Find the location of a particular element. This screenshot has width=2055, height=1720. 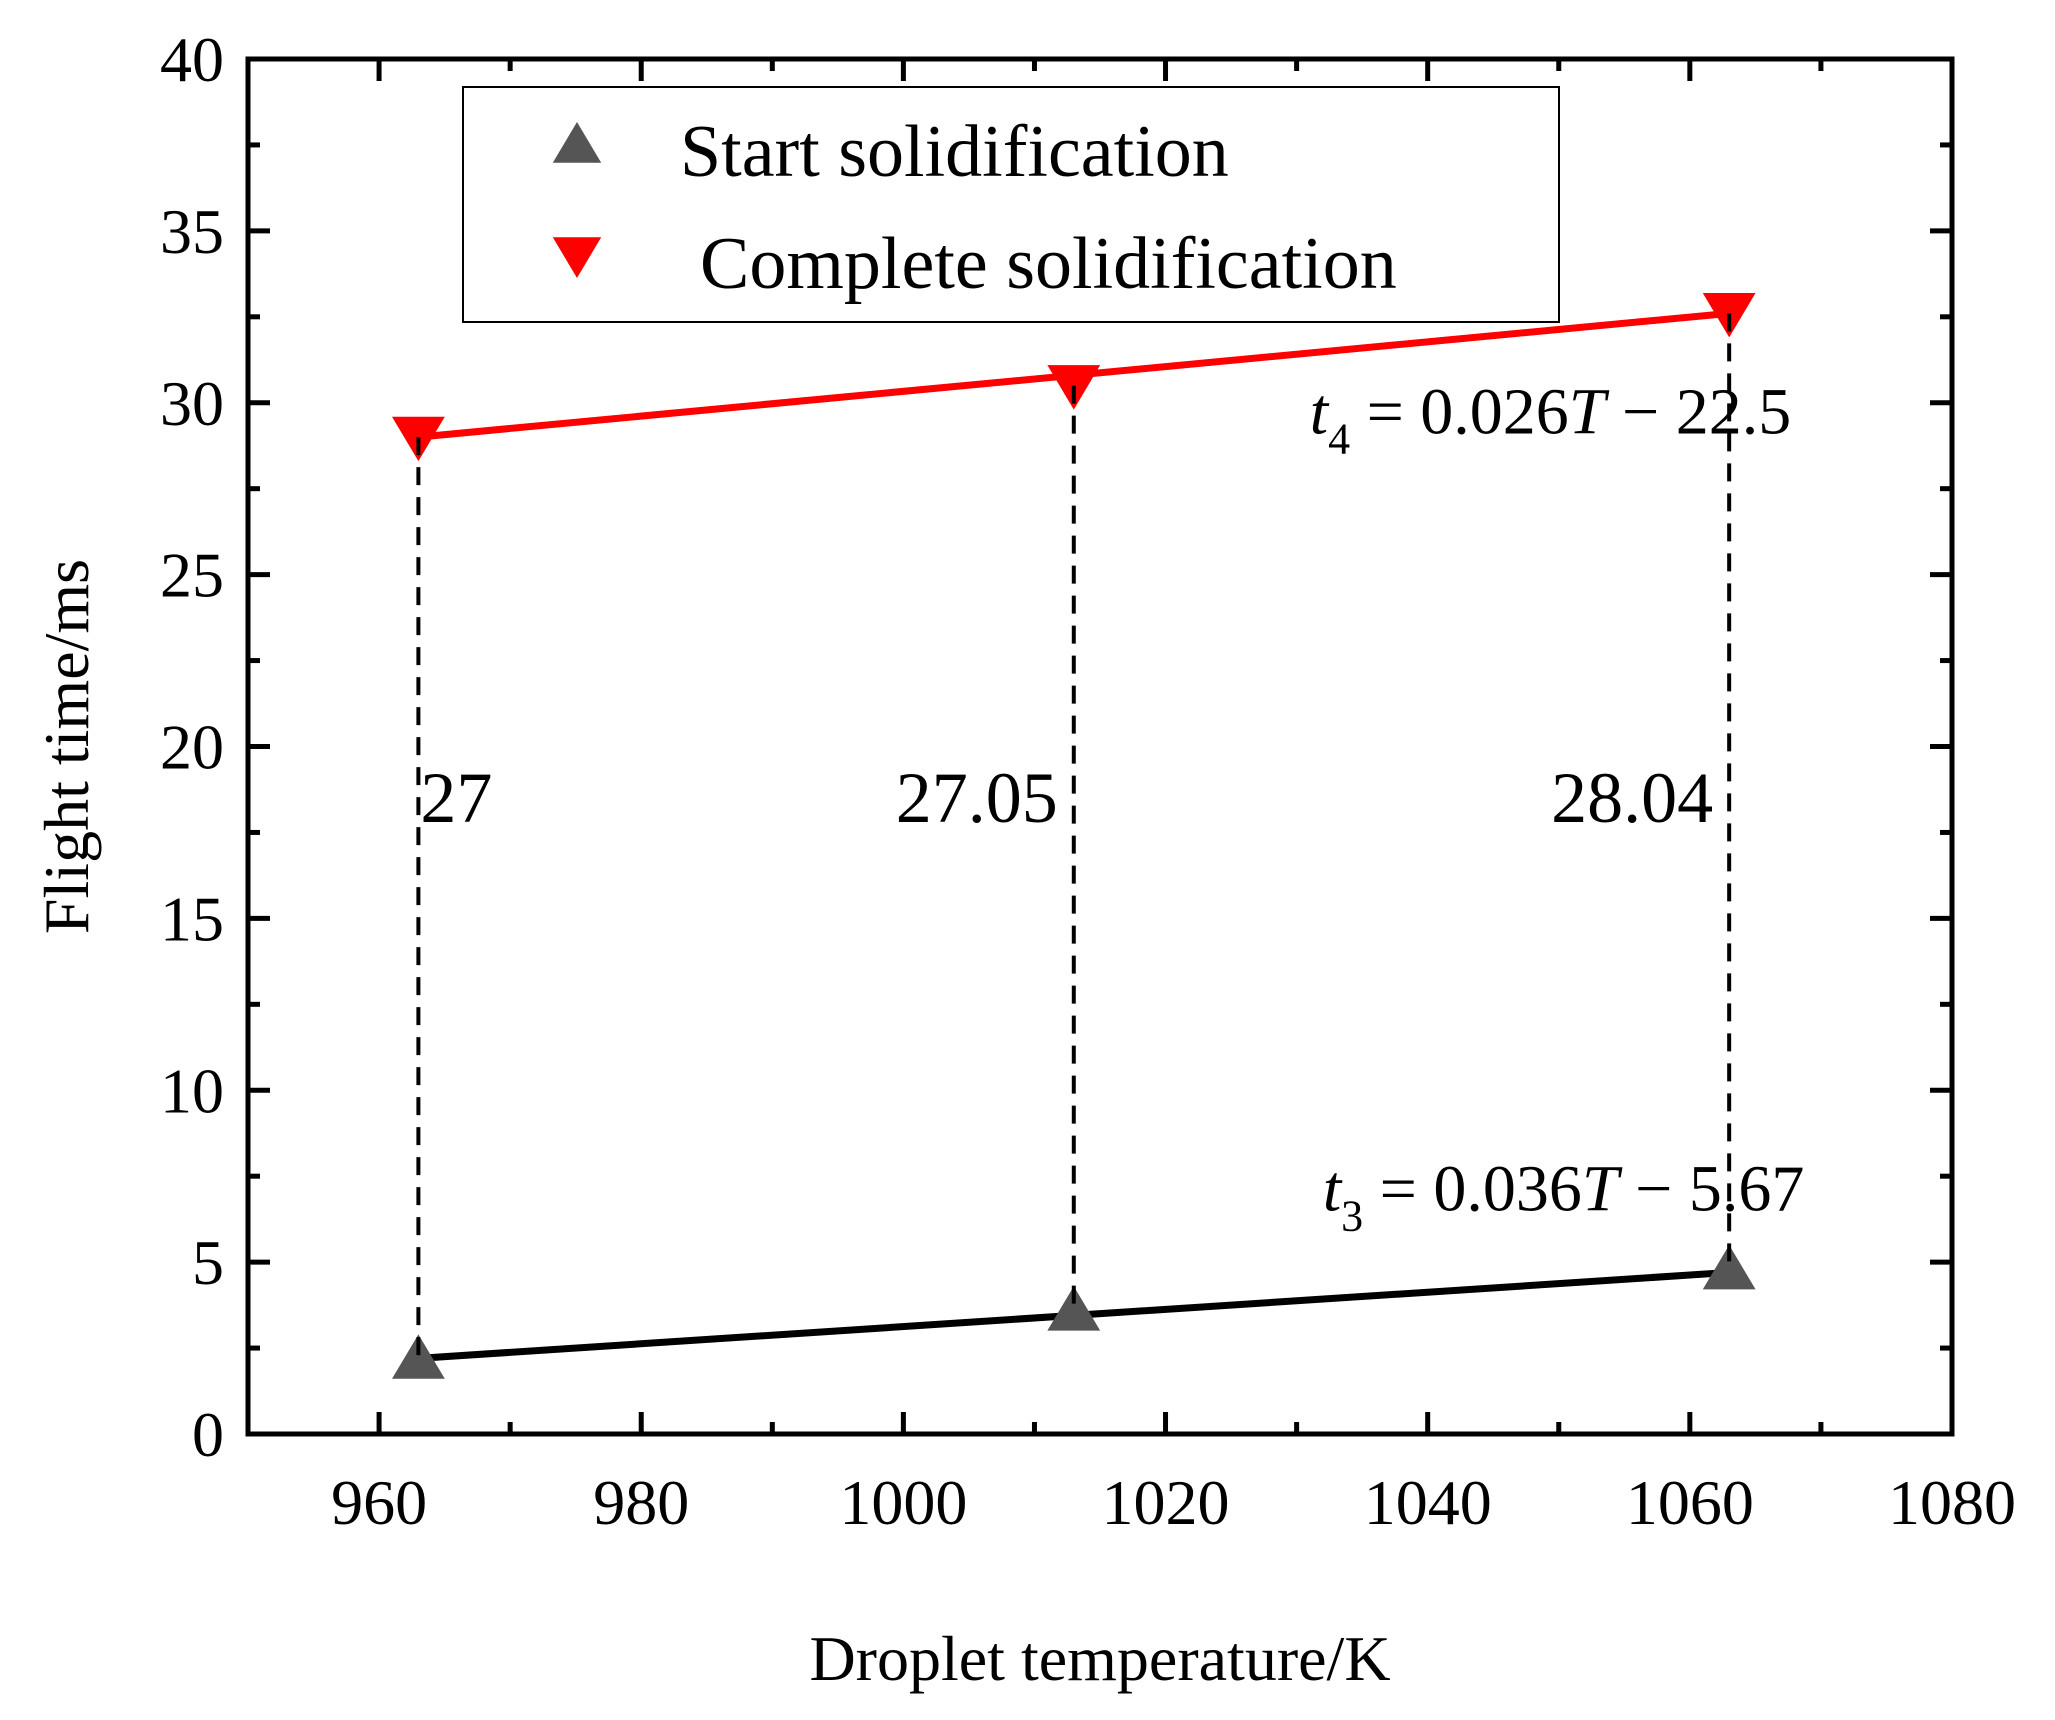

y-tick-label: 0 is located at coordinates (208, 1434).